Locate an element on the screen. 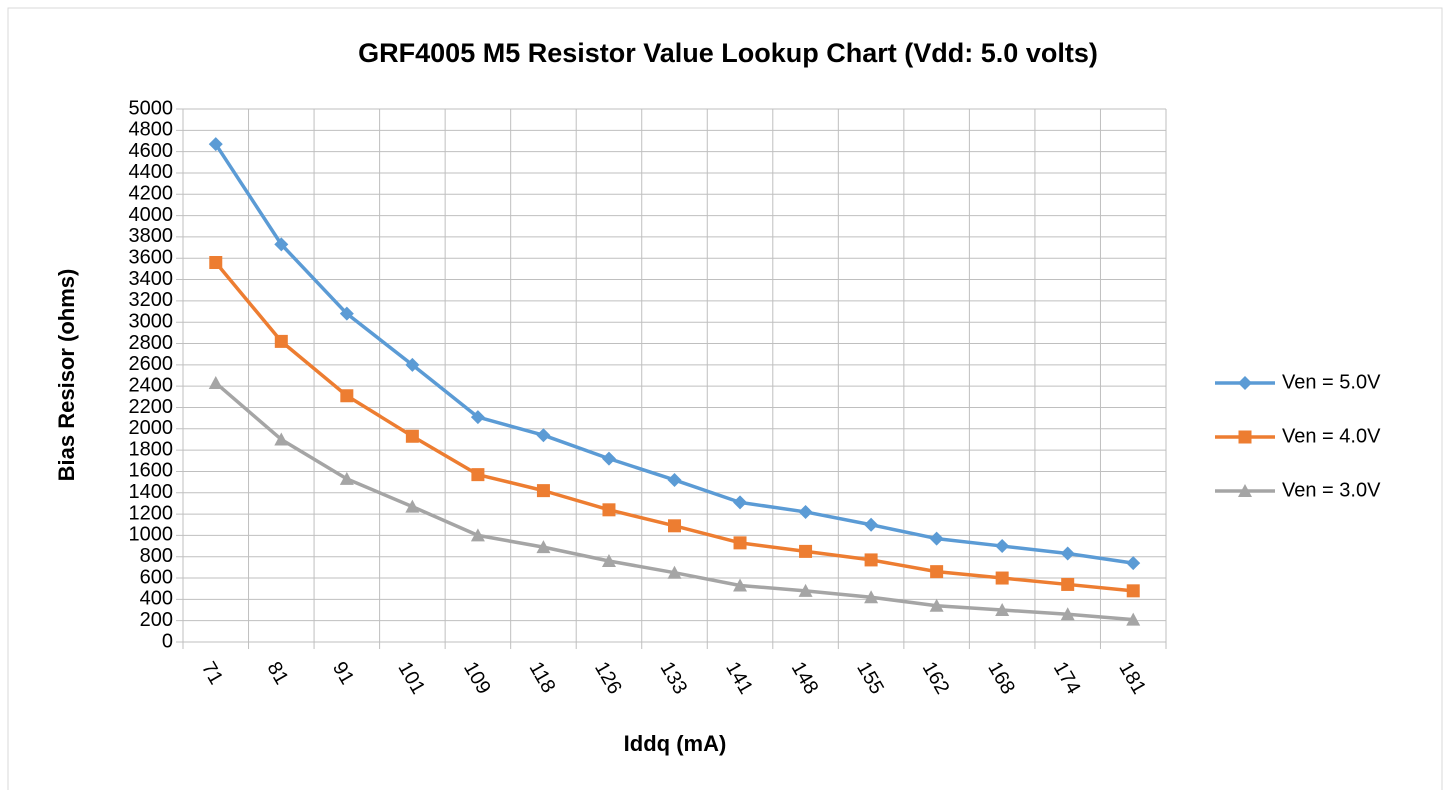  y-tick-label: 4600 is located at coordinates (151, 151).